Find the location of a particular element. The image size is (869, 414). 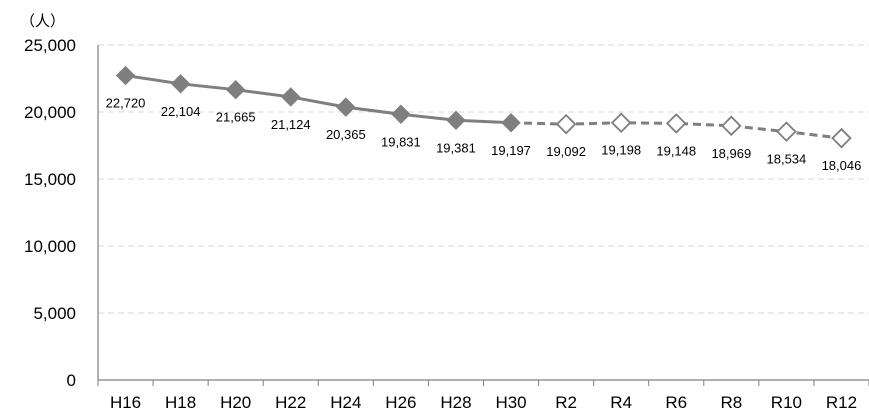

y-tick-label: 15,000 is located at coordinates (50, 179).